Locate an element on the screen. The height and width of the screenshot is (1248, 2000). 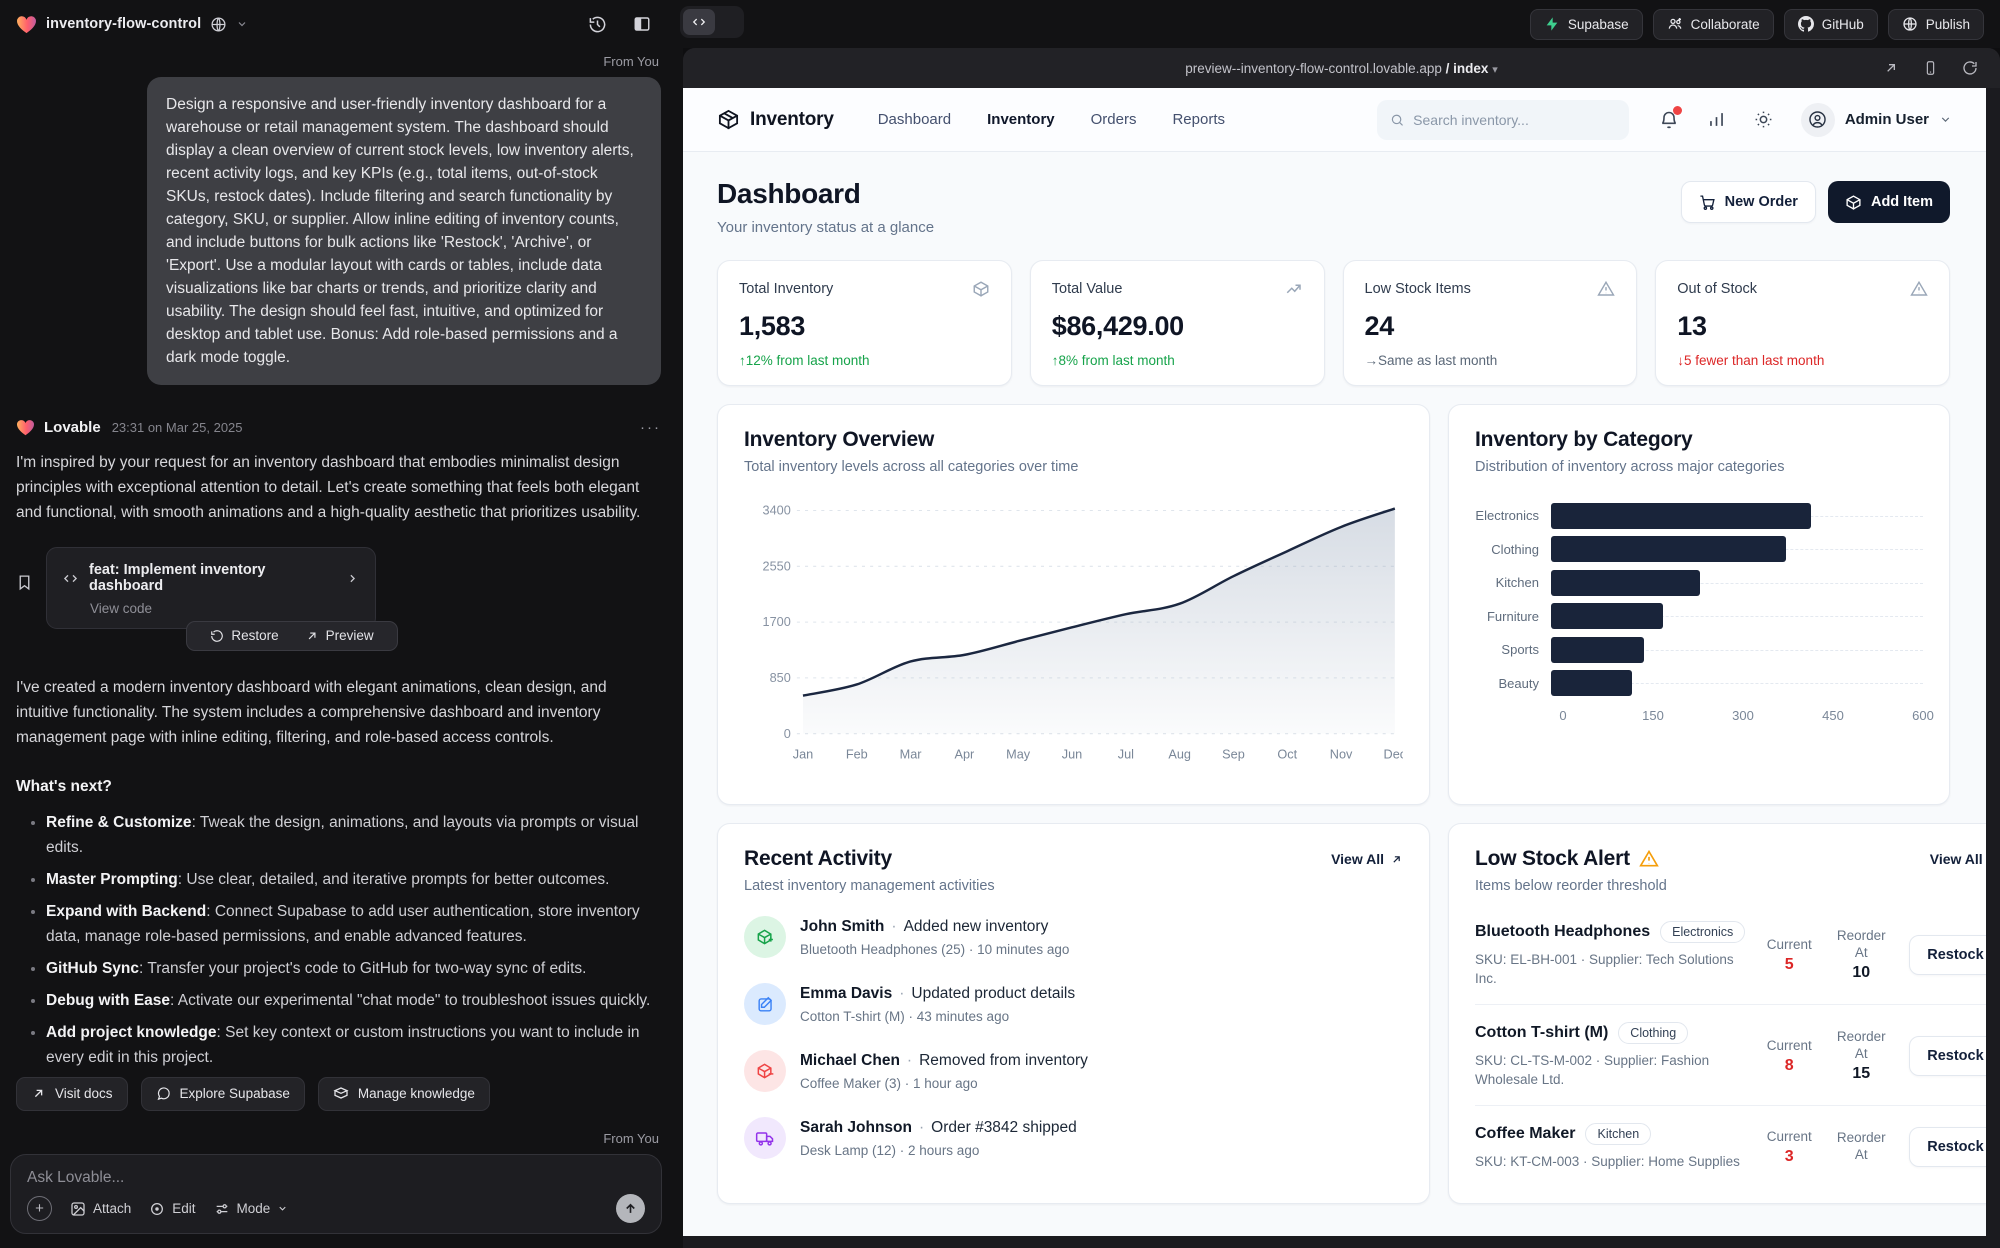
analytics-button is located at coordinates (1716, 119).